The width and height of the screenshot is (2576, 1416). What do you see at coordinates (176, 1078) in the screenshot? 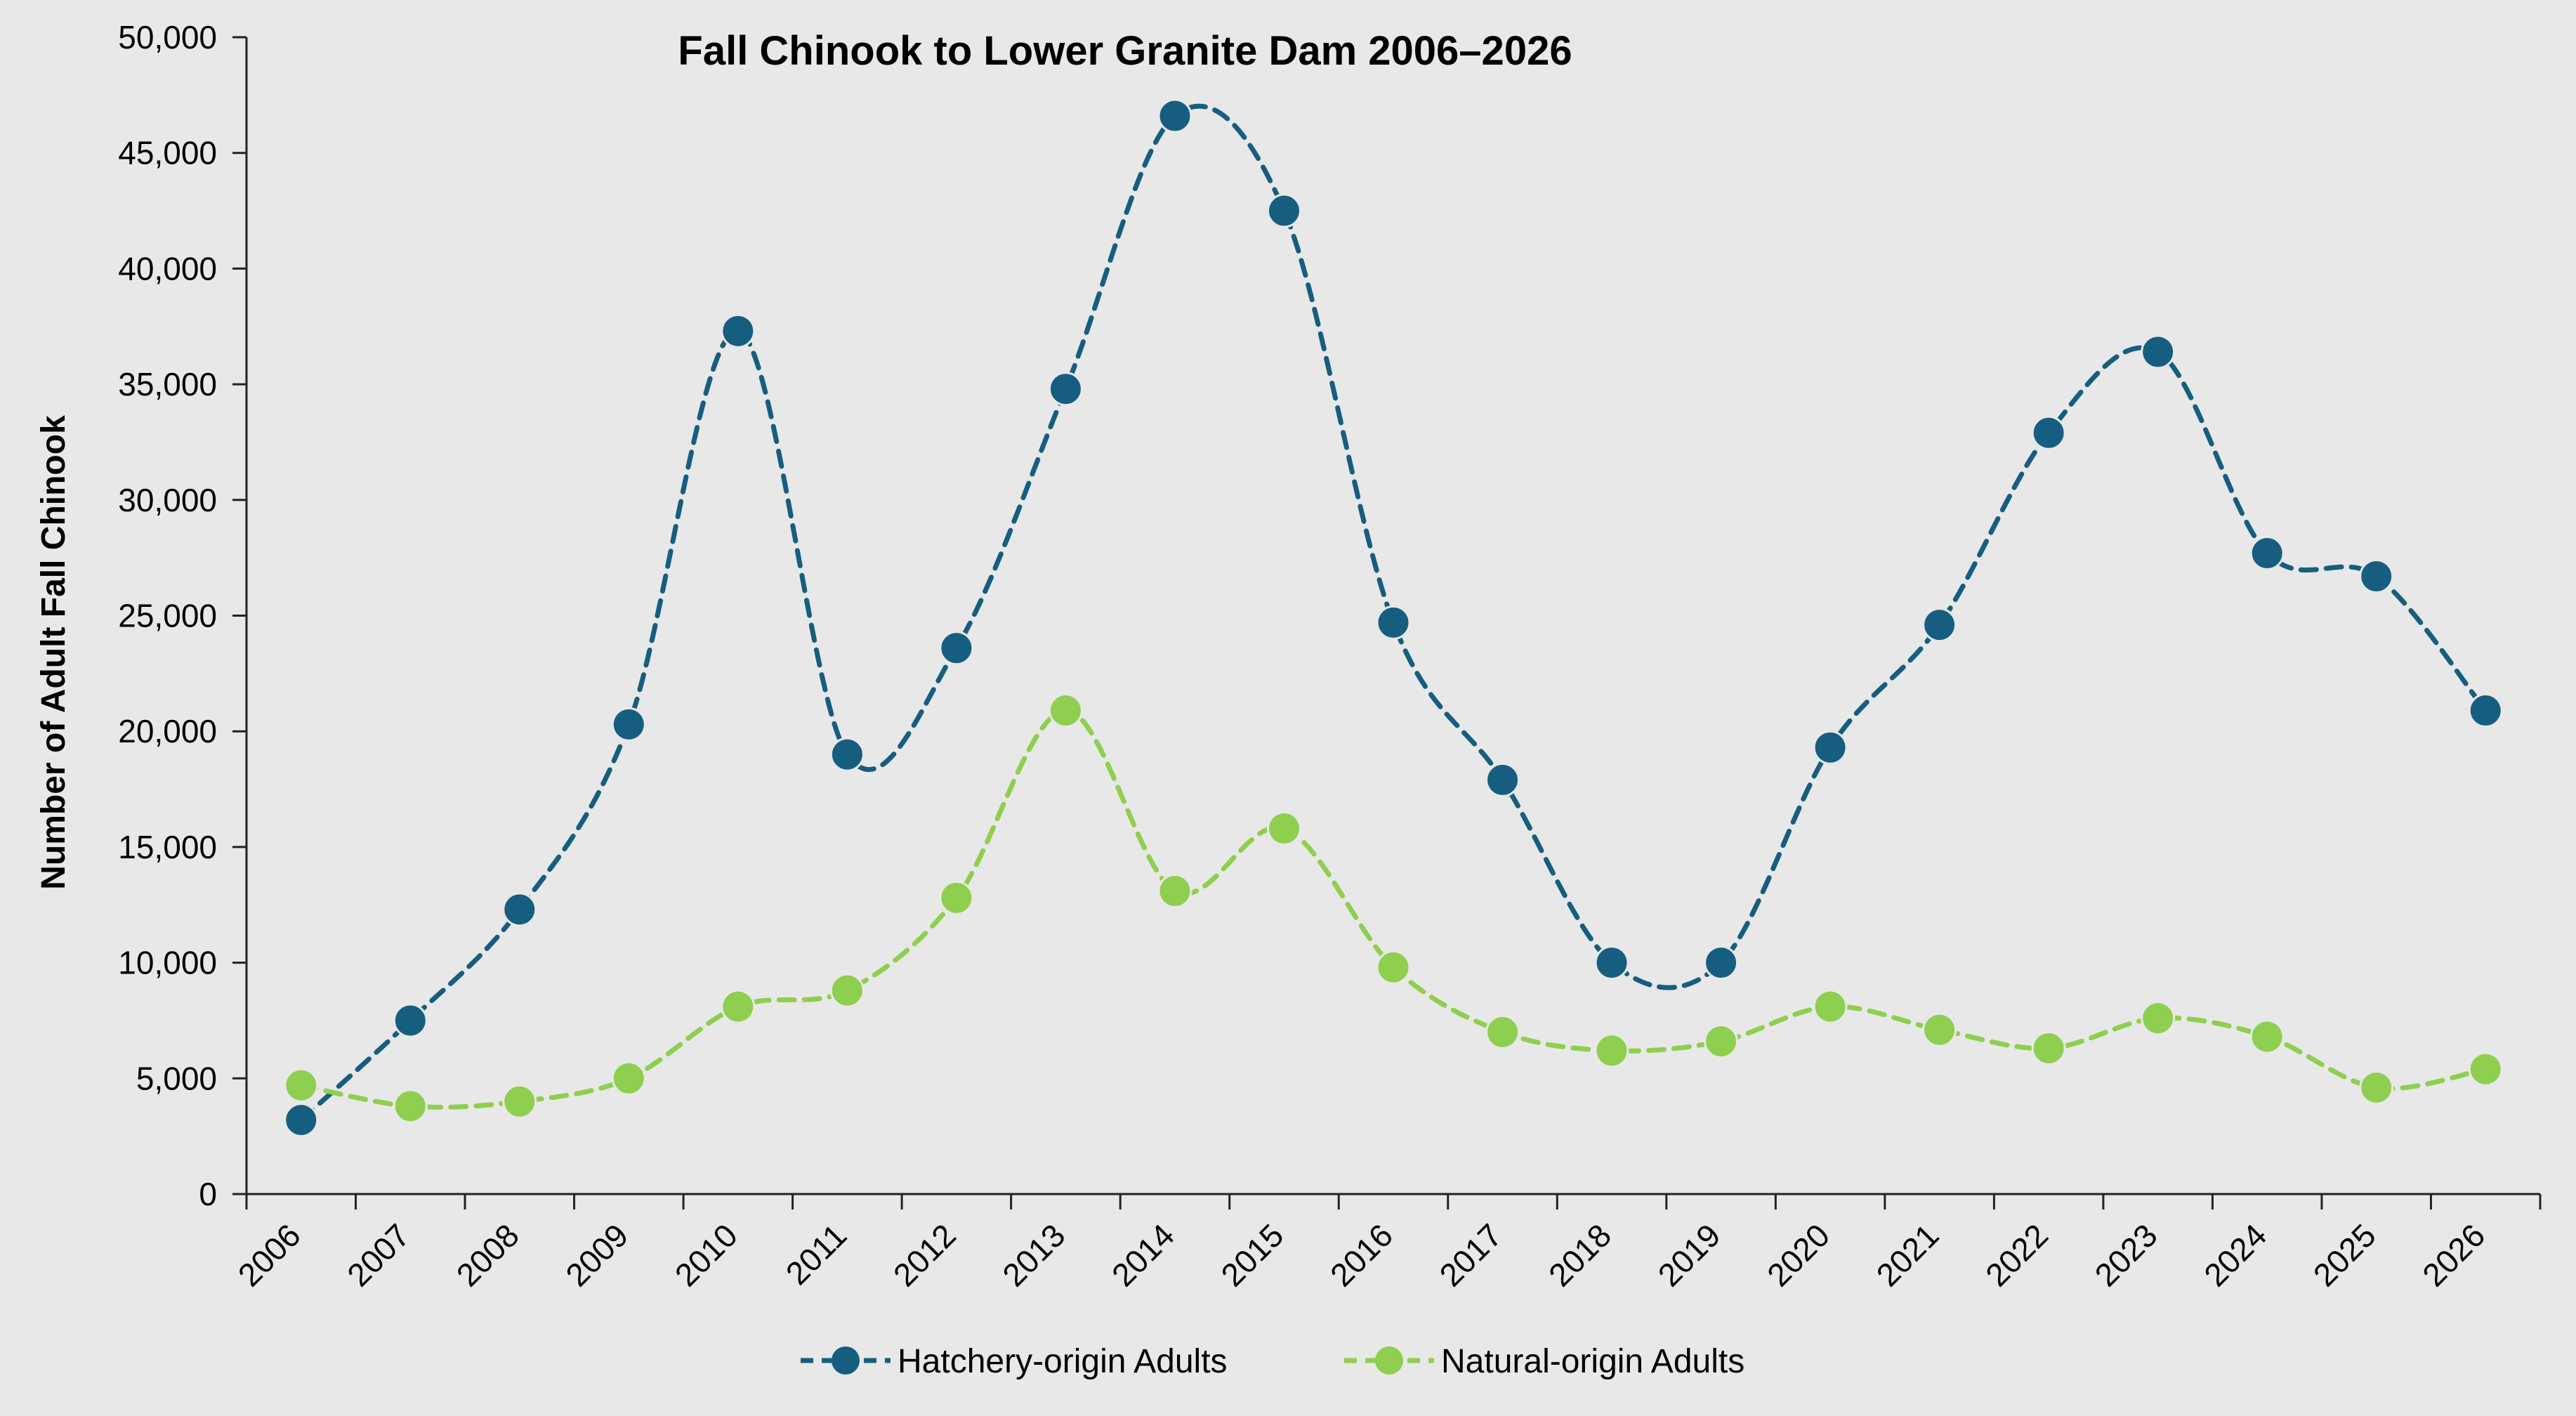
I see `y-tick-label: 5,000` at bounding box center [176, 1078].